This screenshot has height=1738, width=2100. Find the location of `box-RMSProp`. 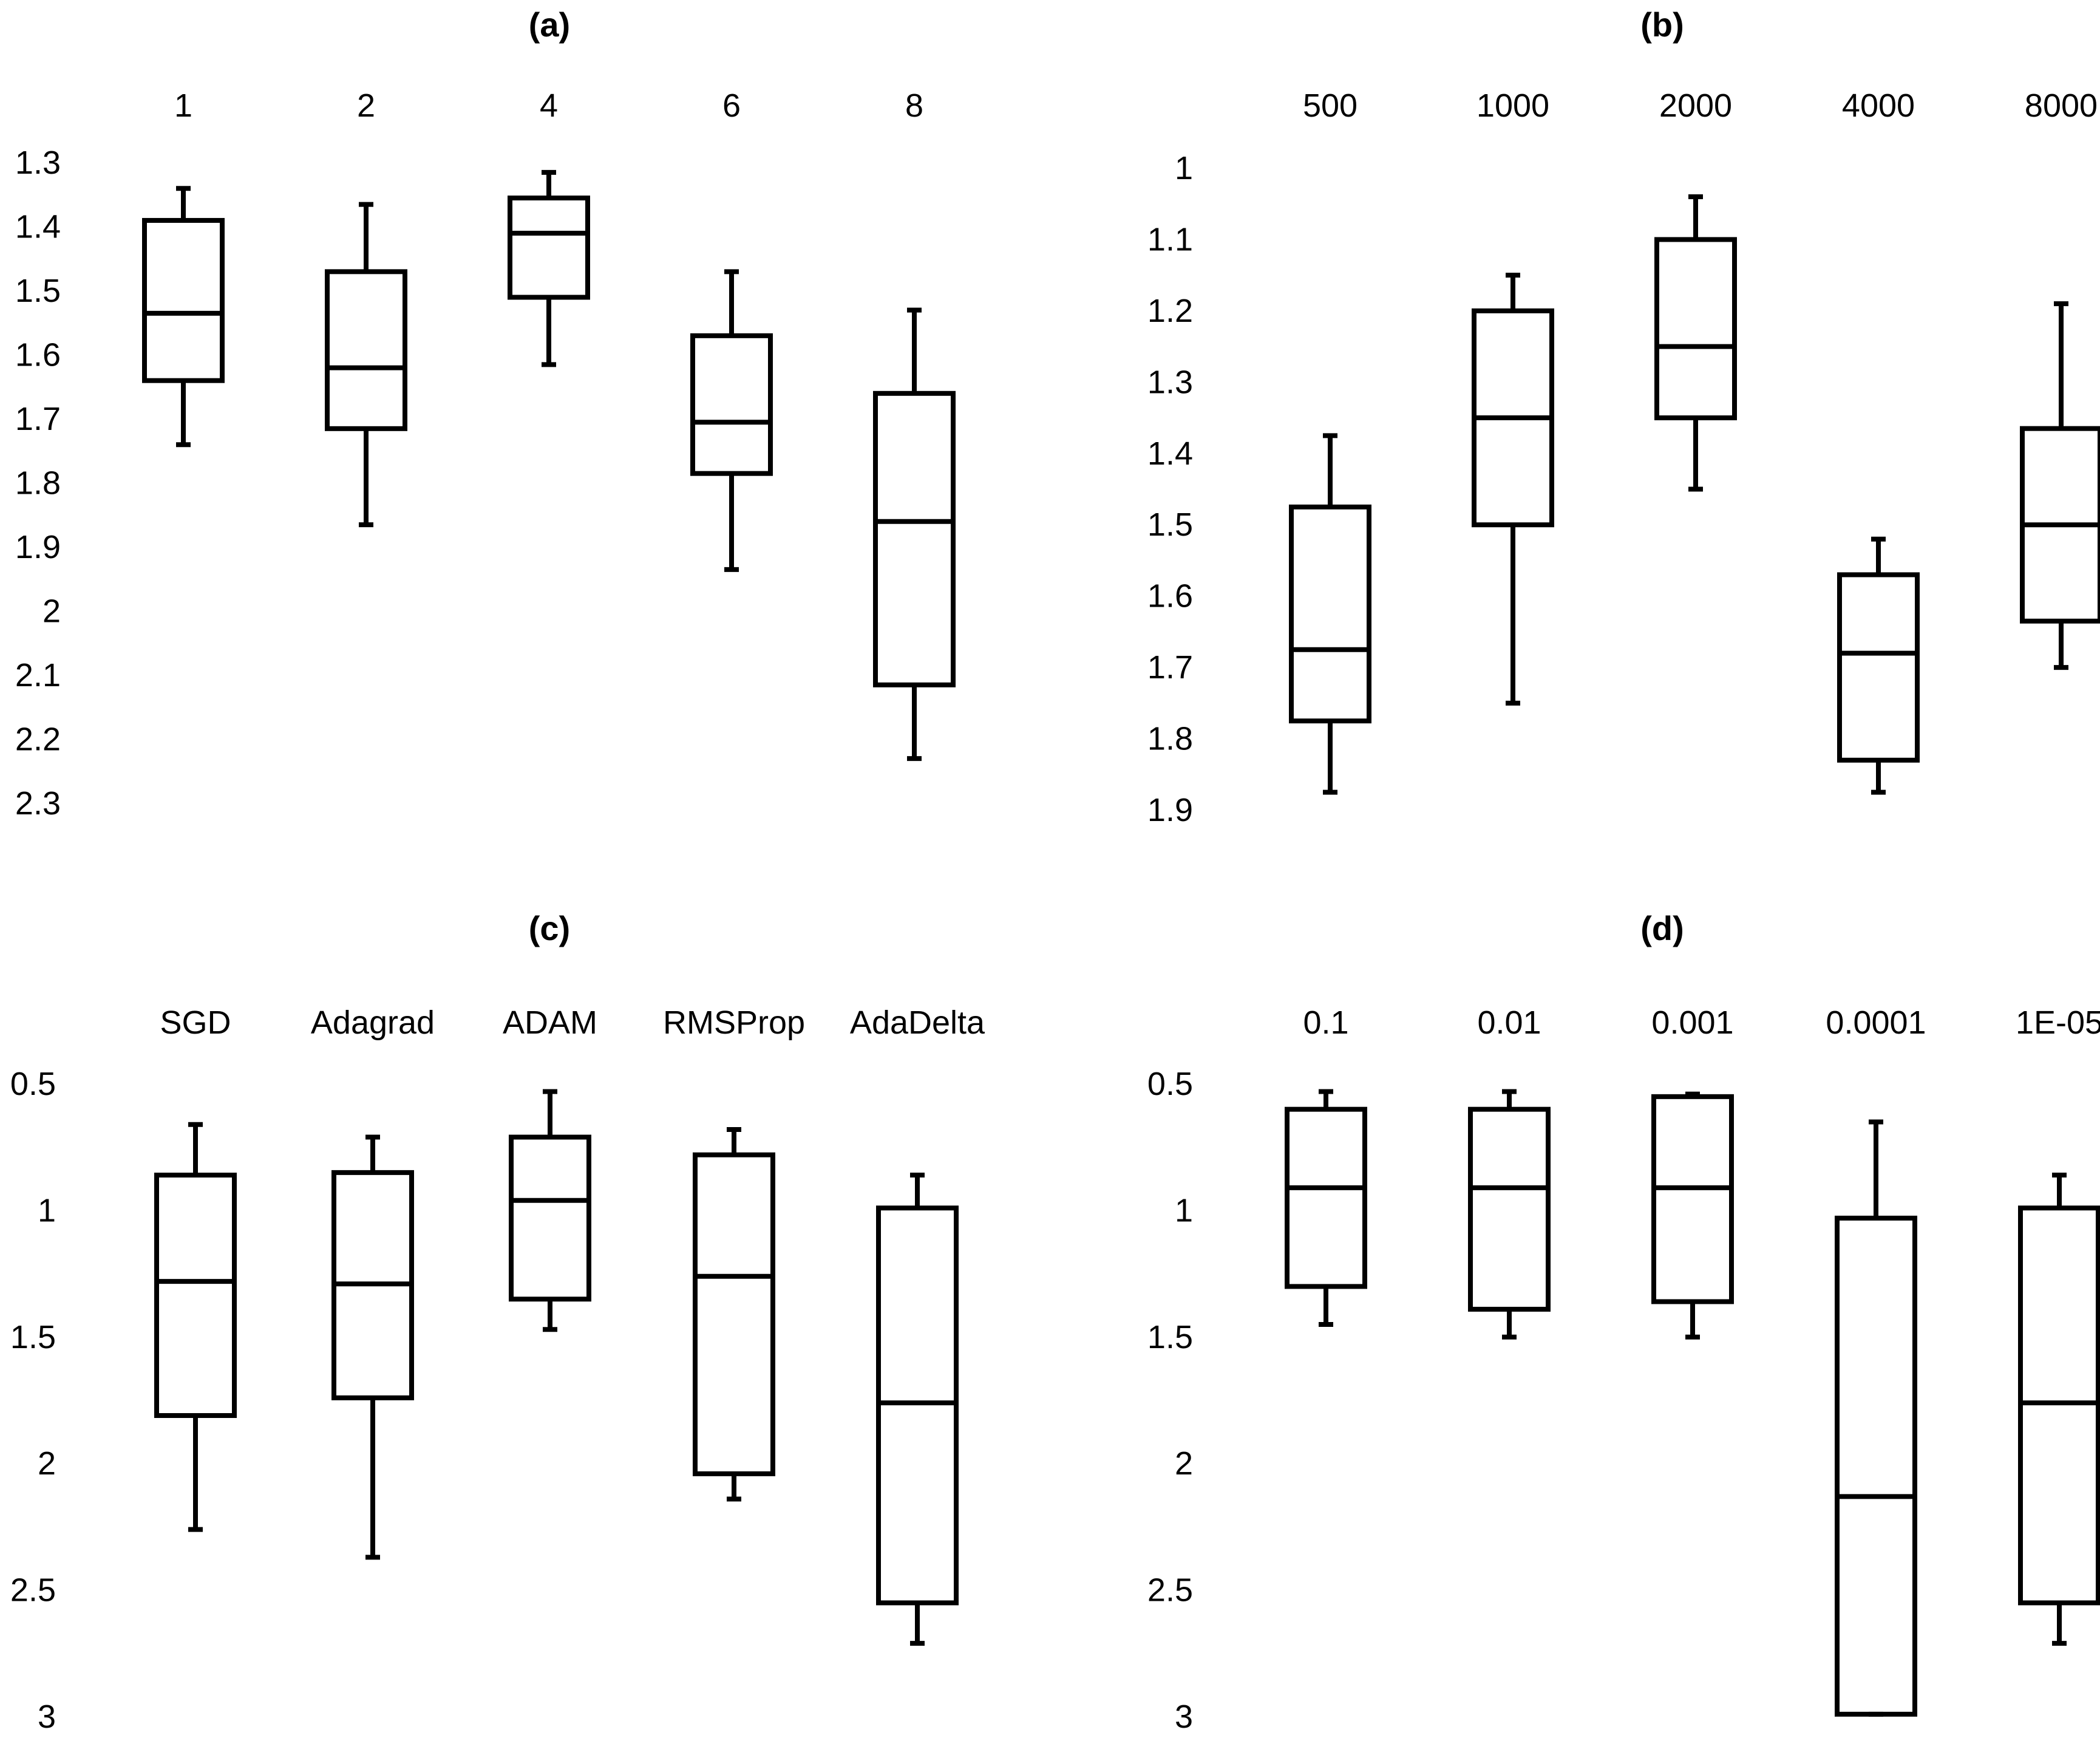

box-RMSProp is located at coordinates (734, 1315).